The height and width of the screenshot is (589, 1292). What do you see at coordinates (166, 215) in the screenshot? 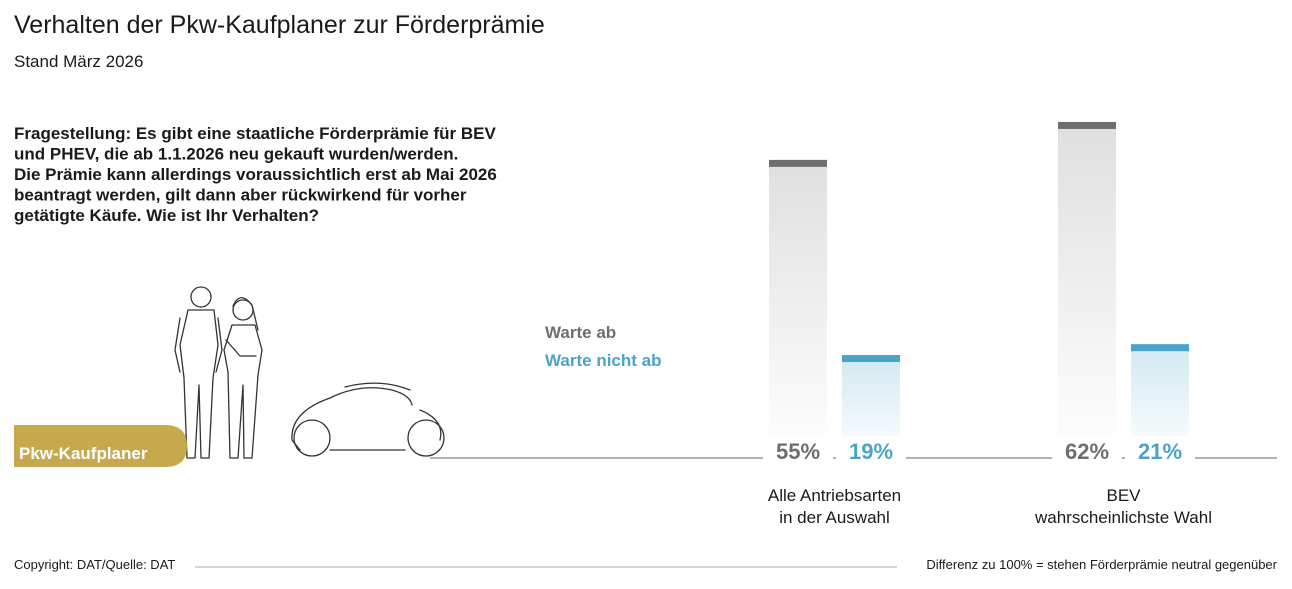
I see `question-line: getätigte Käufe. Wie ist Ihr Verhalten?` at bounding box center [166, 215].